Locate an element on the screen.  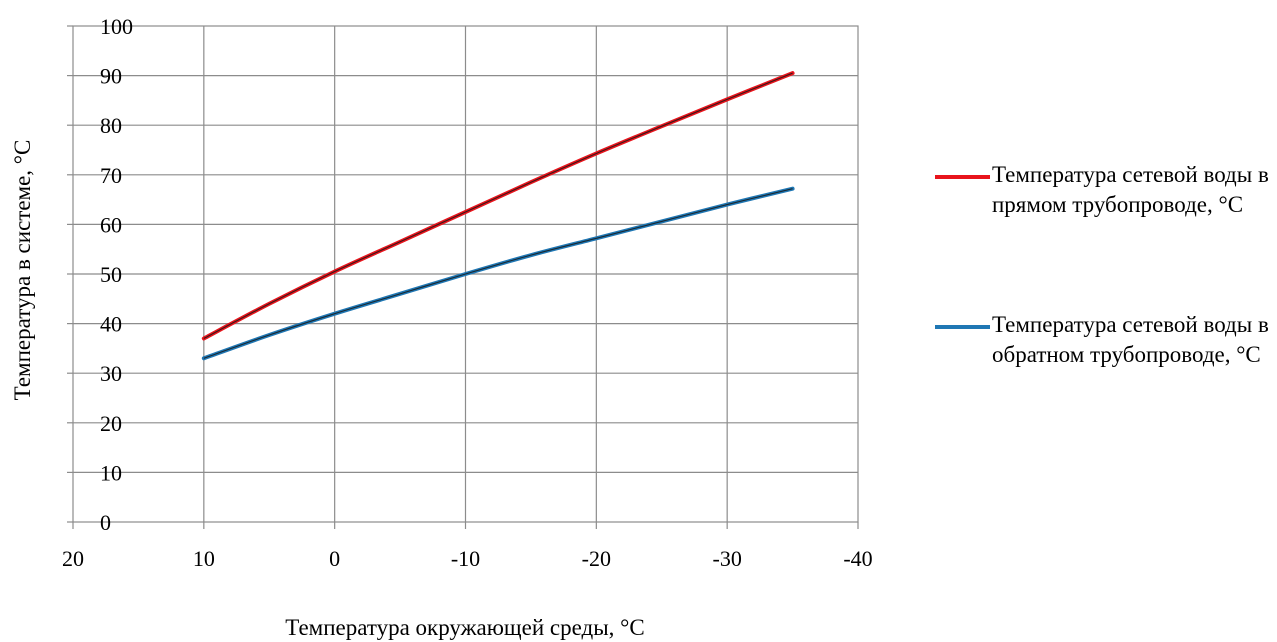
x-tick-label: -10 is located at coordinates (465, 558).